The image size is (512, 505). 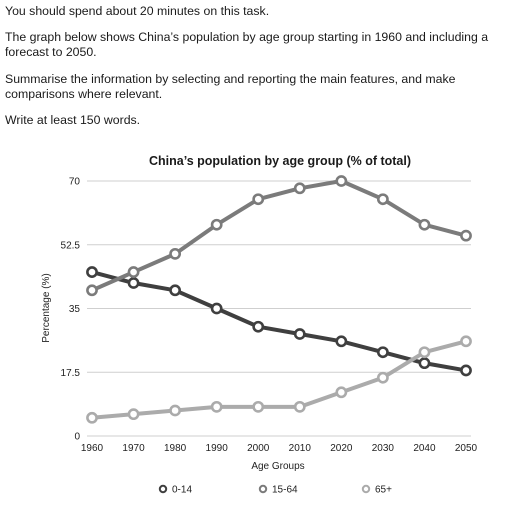 What do you see at coordinates (182, 490) in the screenshot?
I see `legend-label: 0-14` at bounding box center [182, 490].